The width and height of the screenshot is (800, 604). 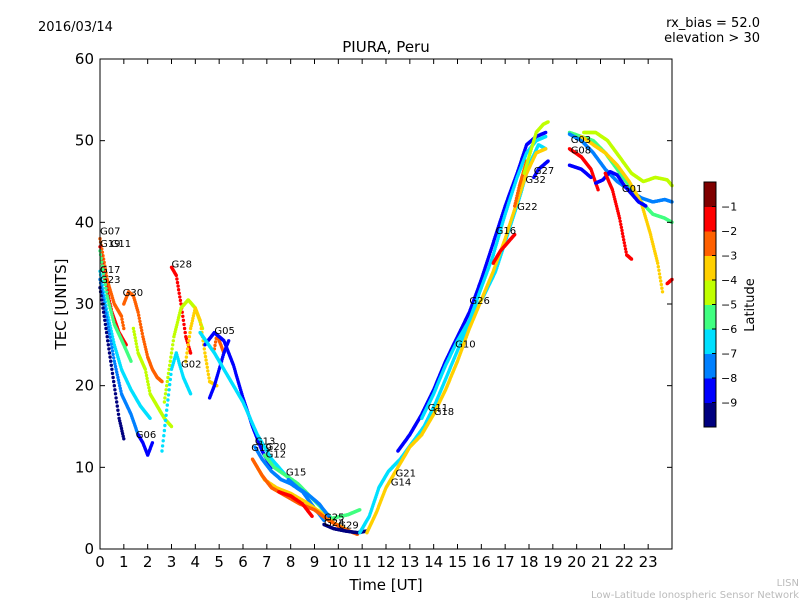 What do you see at coordinates (581, 151) in the screenshot?
I see `satellite-label: G08` at bounding box center [581, 151].